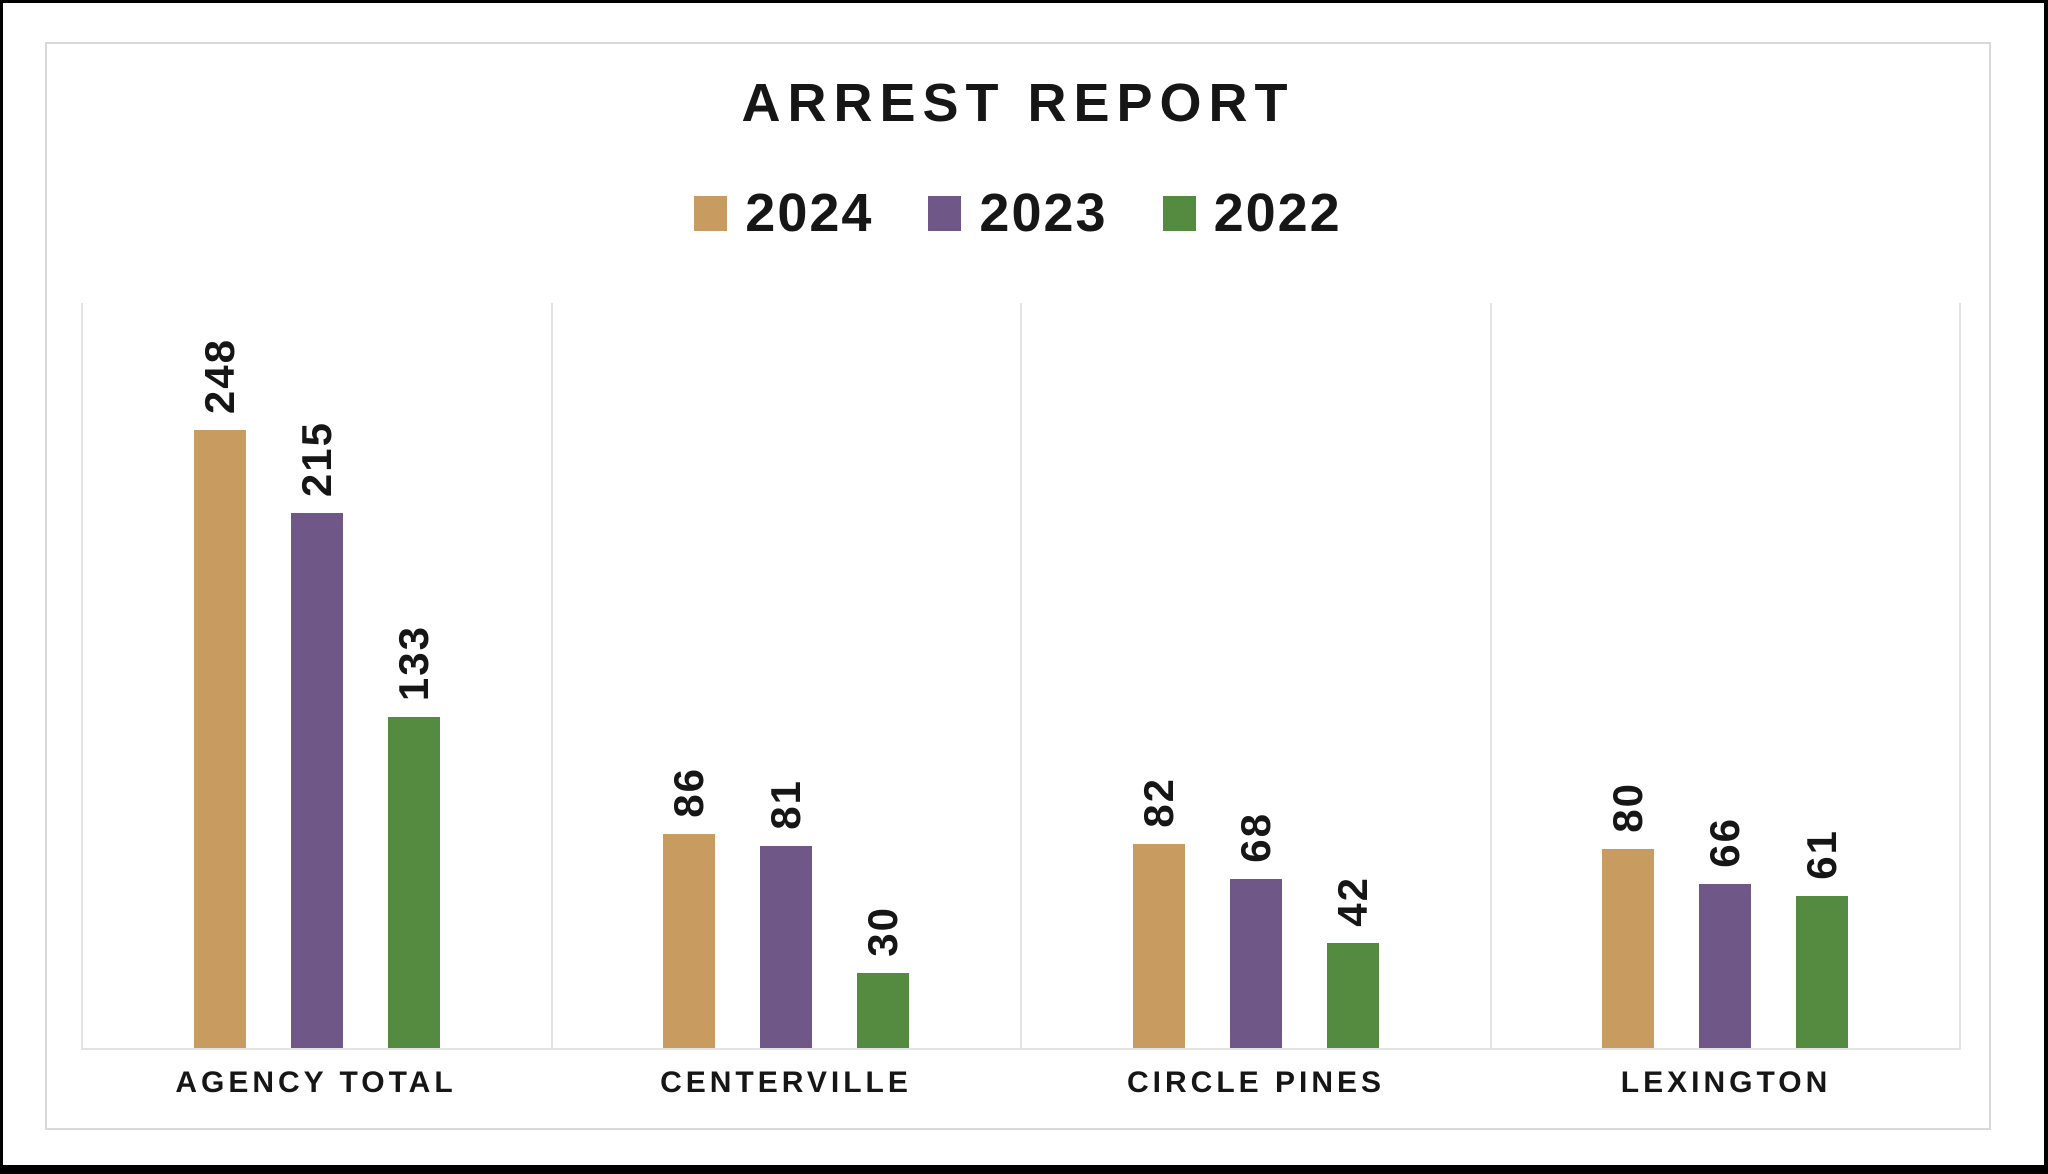 The image size is (2048, 1174). I want to click on bar-value-label: 80, so click(1628, 807).